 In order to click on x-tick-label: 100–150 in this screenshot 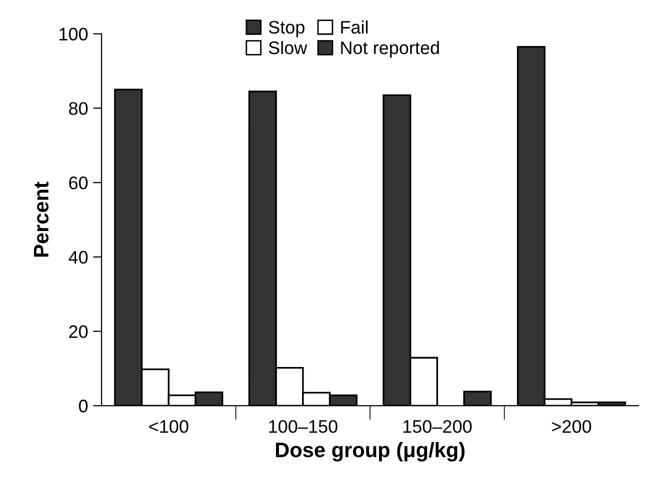, I will do `click(303, 426)`.